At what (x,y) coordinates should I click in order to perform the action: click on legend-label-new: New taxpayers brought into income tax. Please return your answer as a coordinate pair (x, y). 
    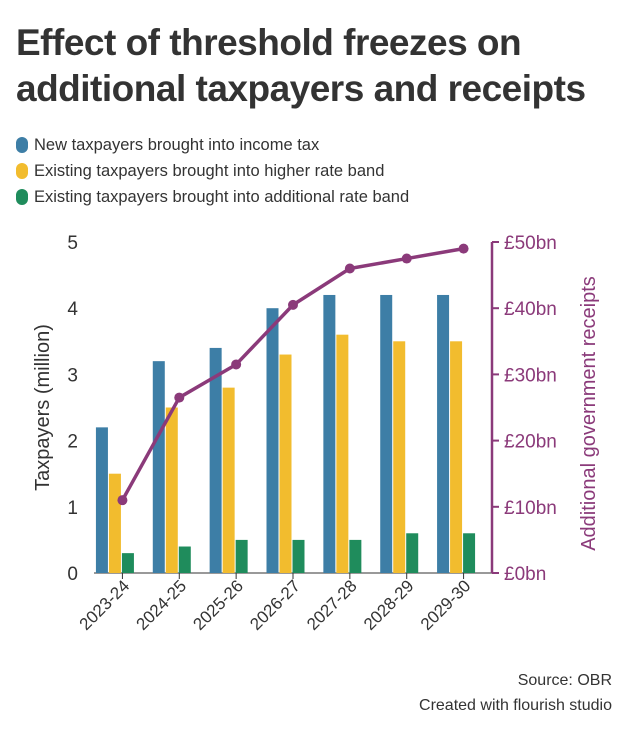
    Looking at the image, I should click on (177, 144).